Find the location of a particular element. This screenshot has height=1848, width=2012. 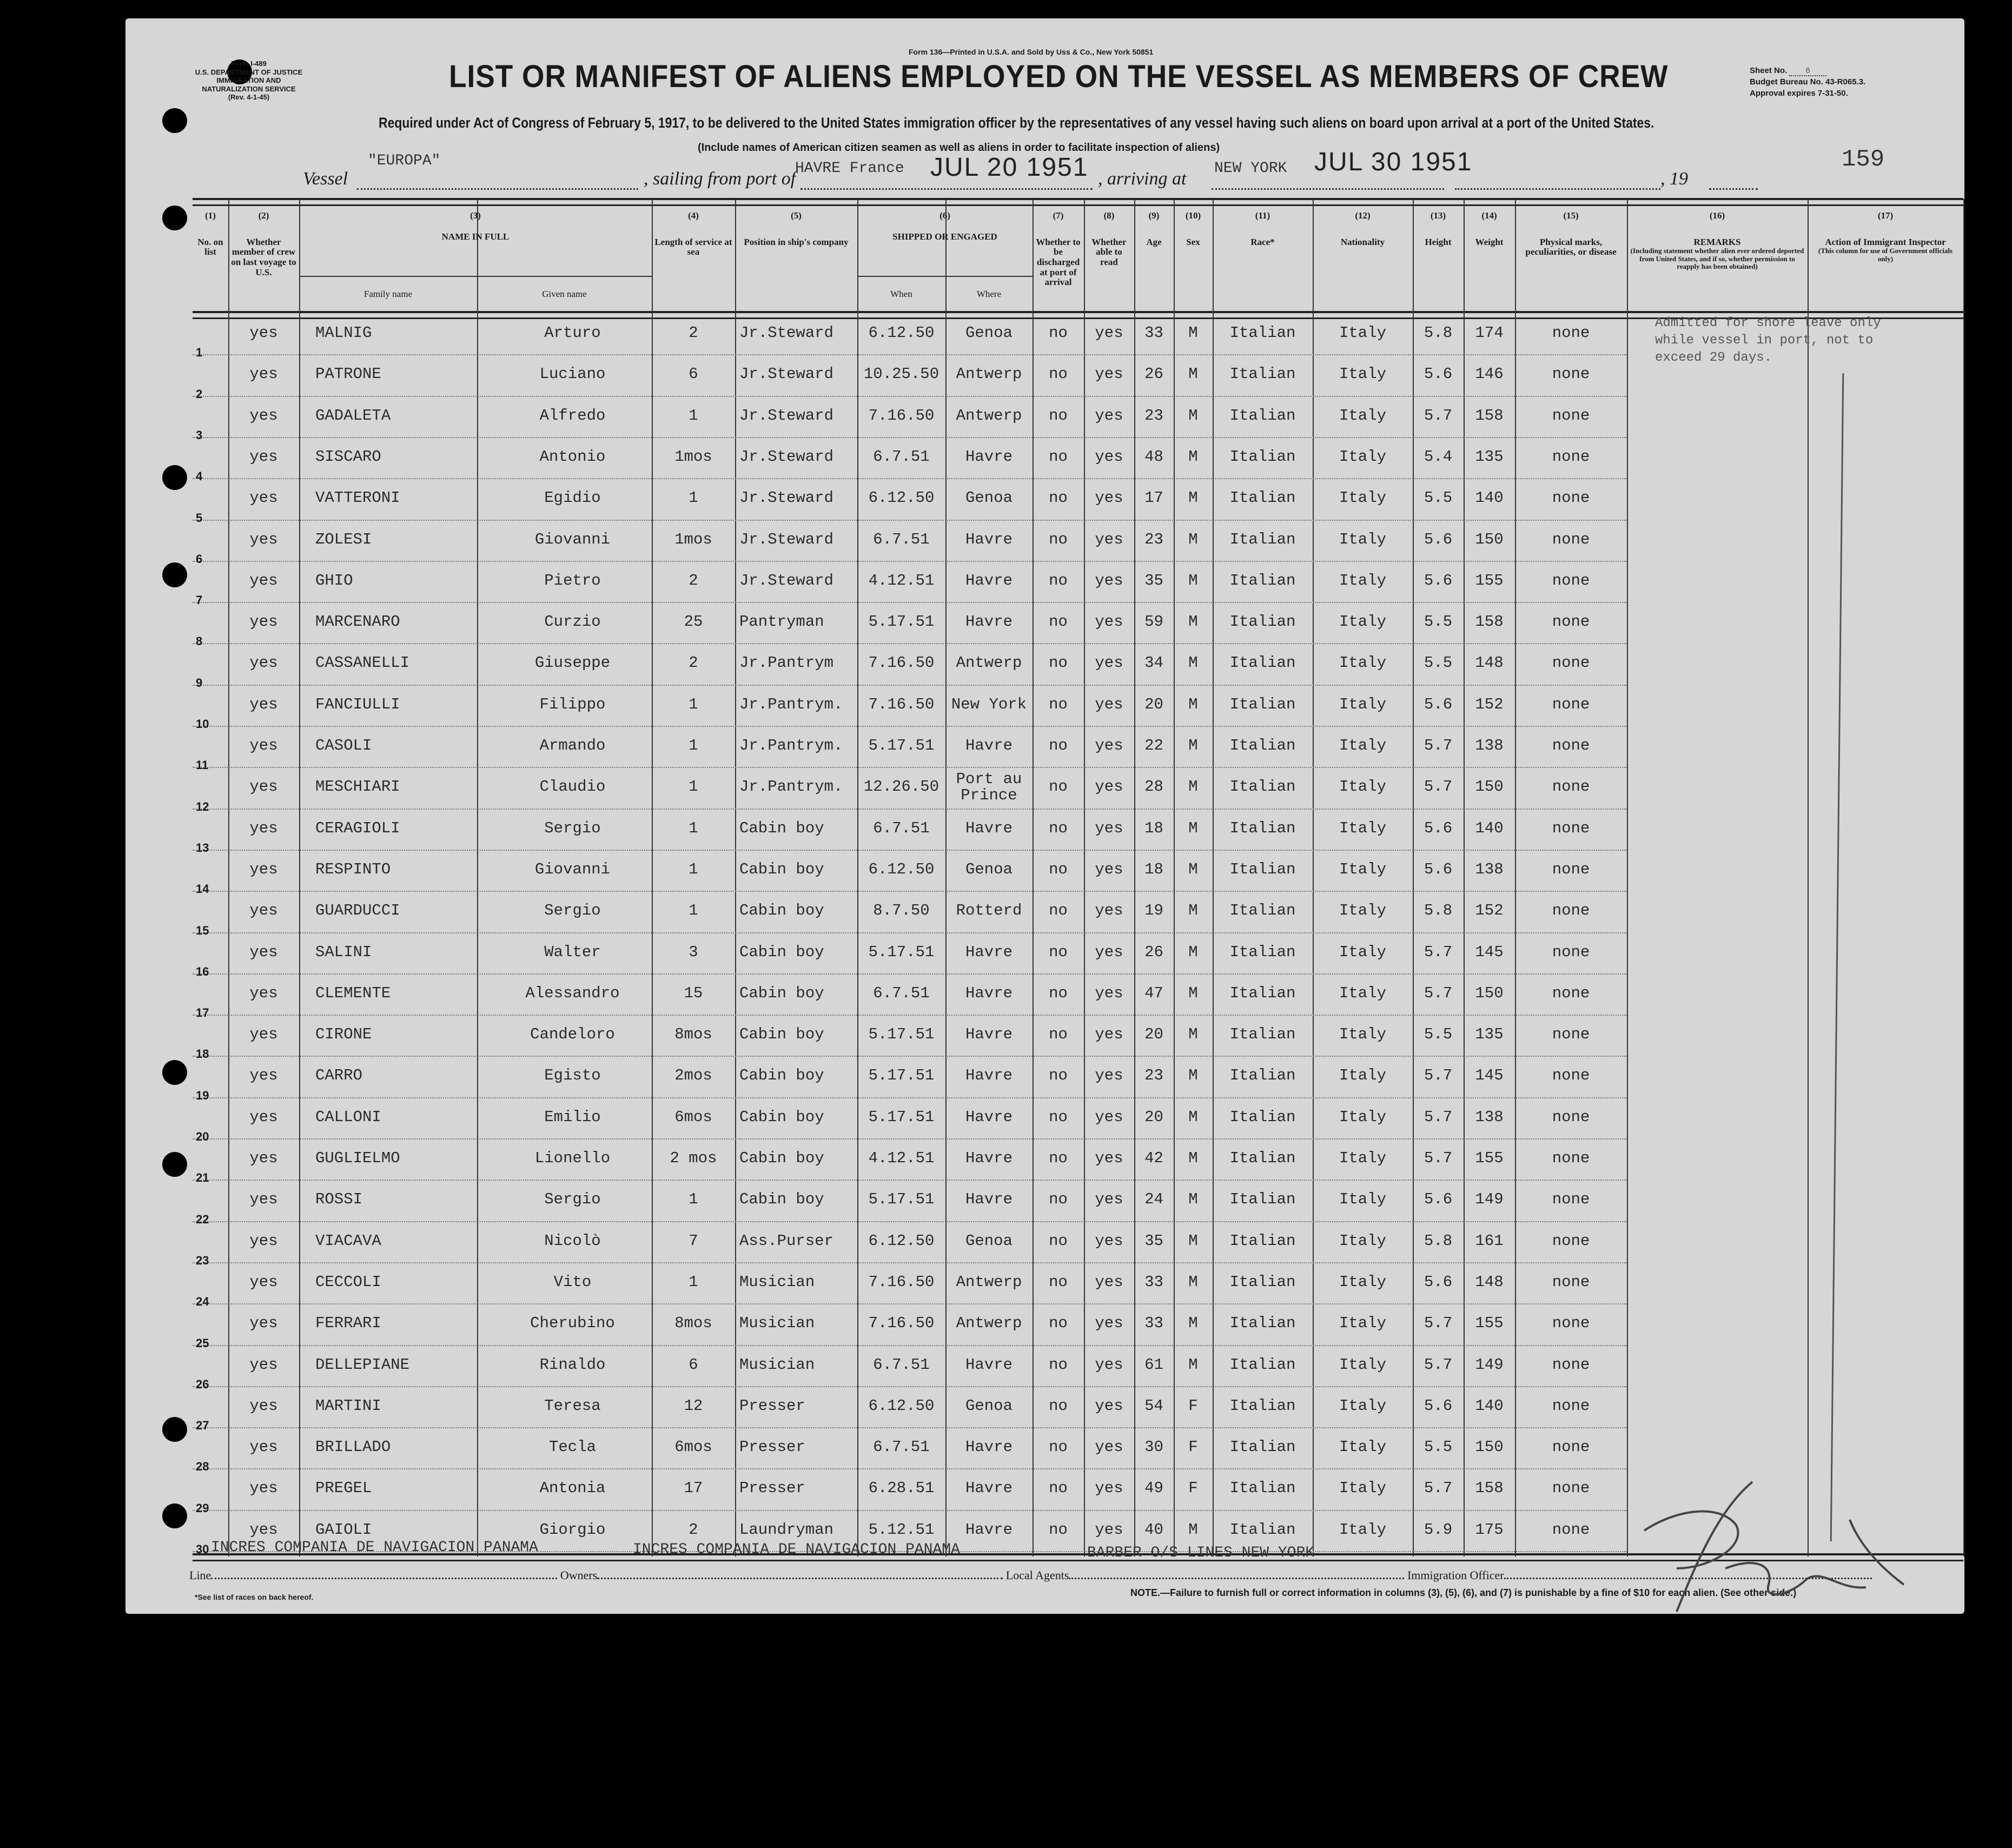

cell-position: Jr.Pantrym. is located at coordinates (791, 787).